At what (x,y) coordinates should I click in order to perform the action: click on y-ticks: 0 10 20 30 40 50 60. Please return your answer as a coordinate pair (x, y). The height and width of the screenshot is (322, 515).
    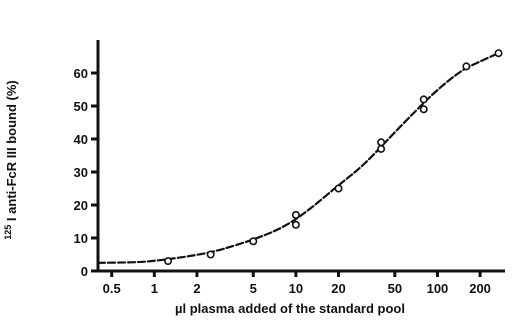
    Looking at the image, I should click on (86, 172).